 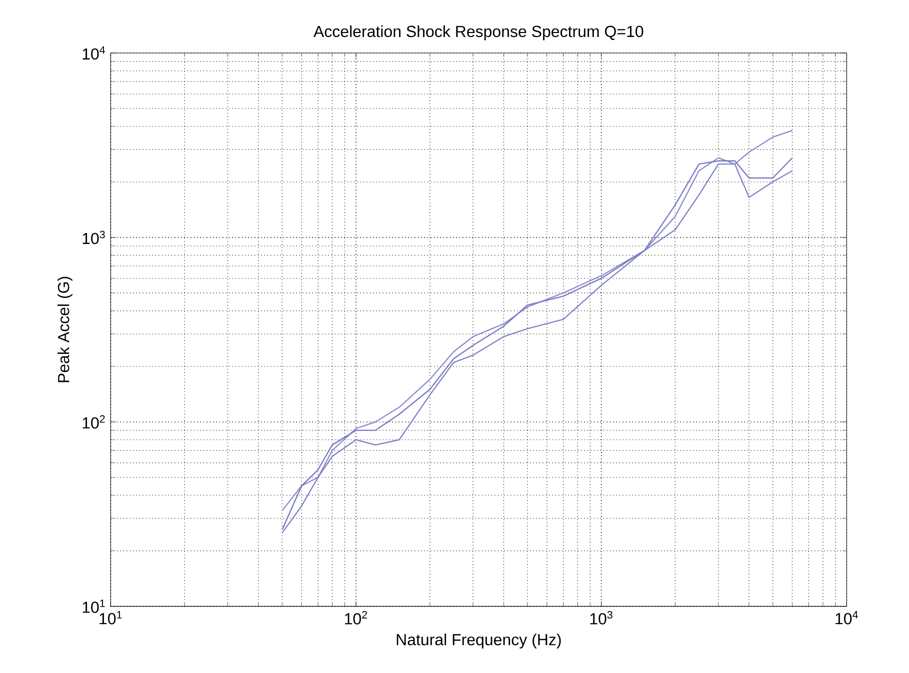 I want to click on chart-title: Acceleration Shock Response Spectrum Q=10, so click(x=478, y=32).